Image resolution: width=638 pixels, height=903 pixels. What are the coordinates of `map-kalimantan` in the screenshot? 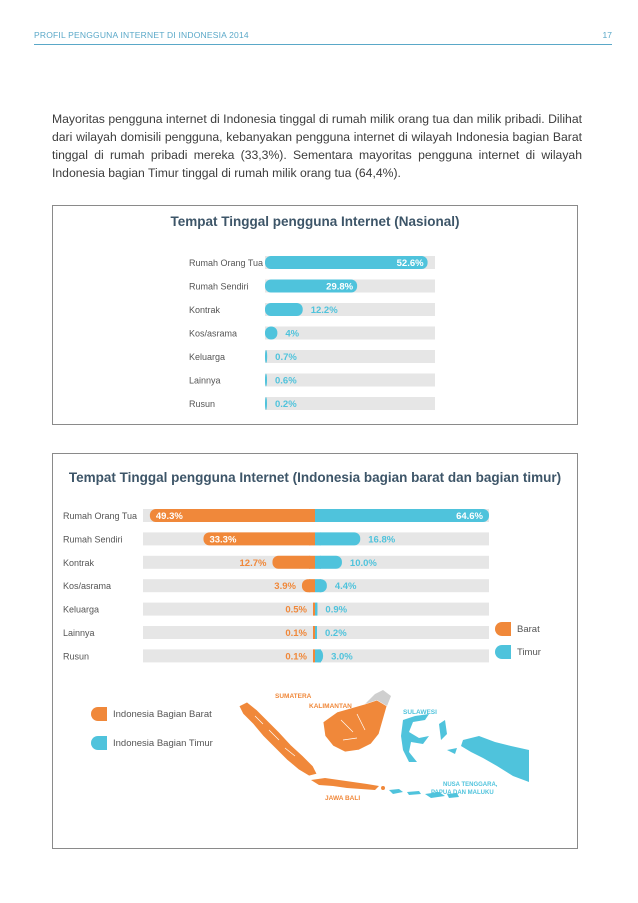 It's located at (355, 726).